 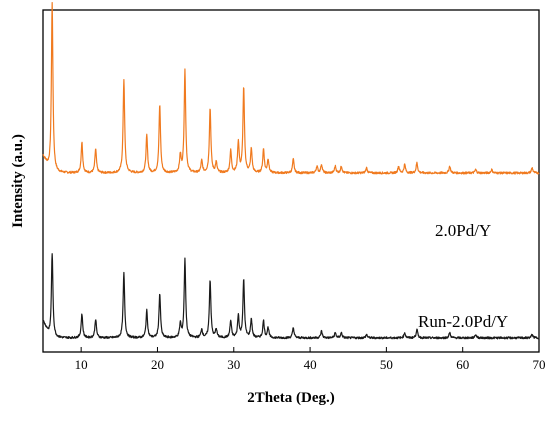 I want to click on x-tick-label: 20, so click(x=157, y=364).